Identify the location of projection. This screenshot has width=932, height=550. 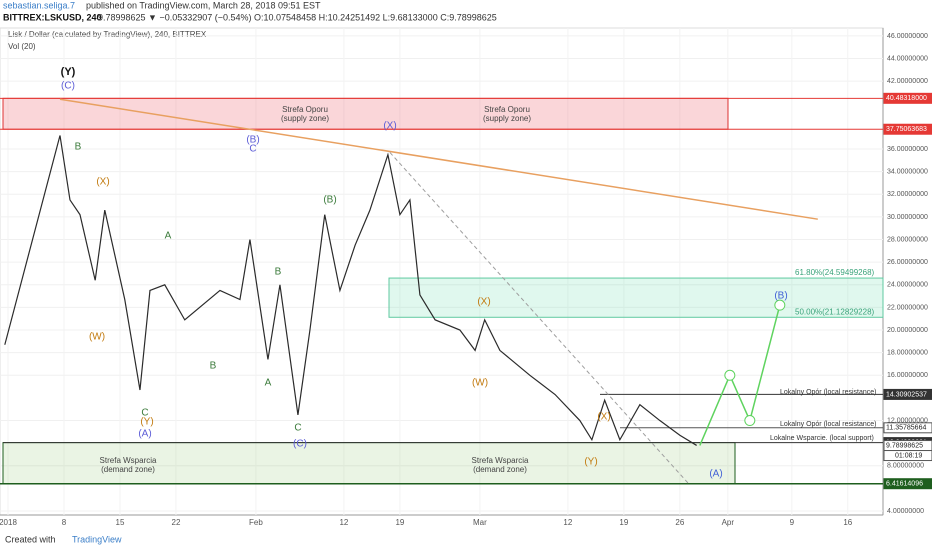
(740, 375).